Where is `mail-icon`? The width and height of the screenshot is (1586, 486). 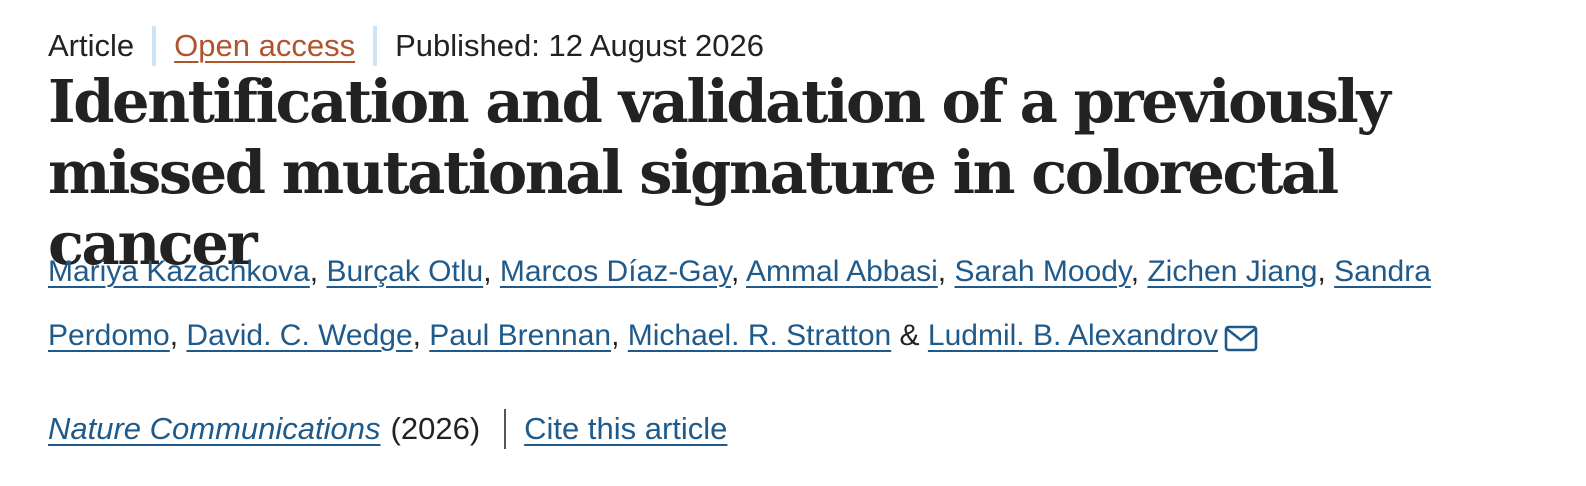 mail-icon is located at coordinates (1241, 332).